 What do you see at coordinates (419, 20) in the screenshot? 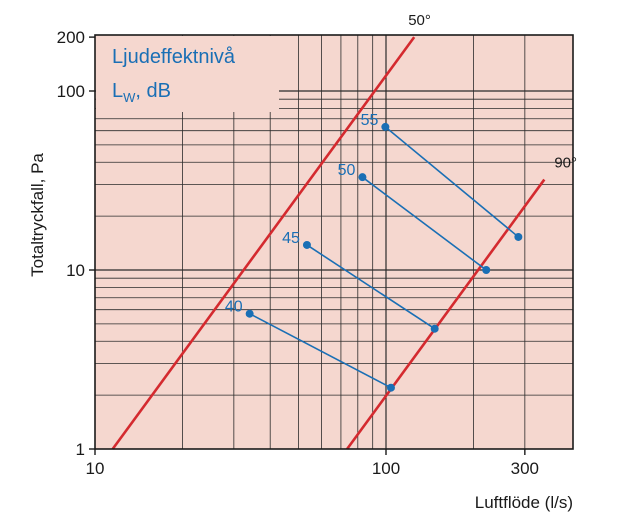
I see `angle-line-label: 50°` at bounding box center [419, 20].